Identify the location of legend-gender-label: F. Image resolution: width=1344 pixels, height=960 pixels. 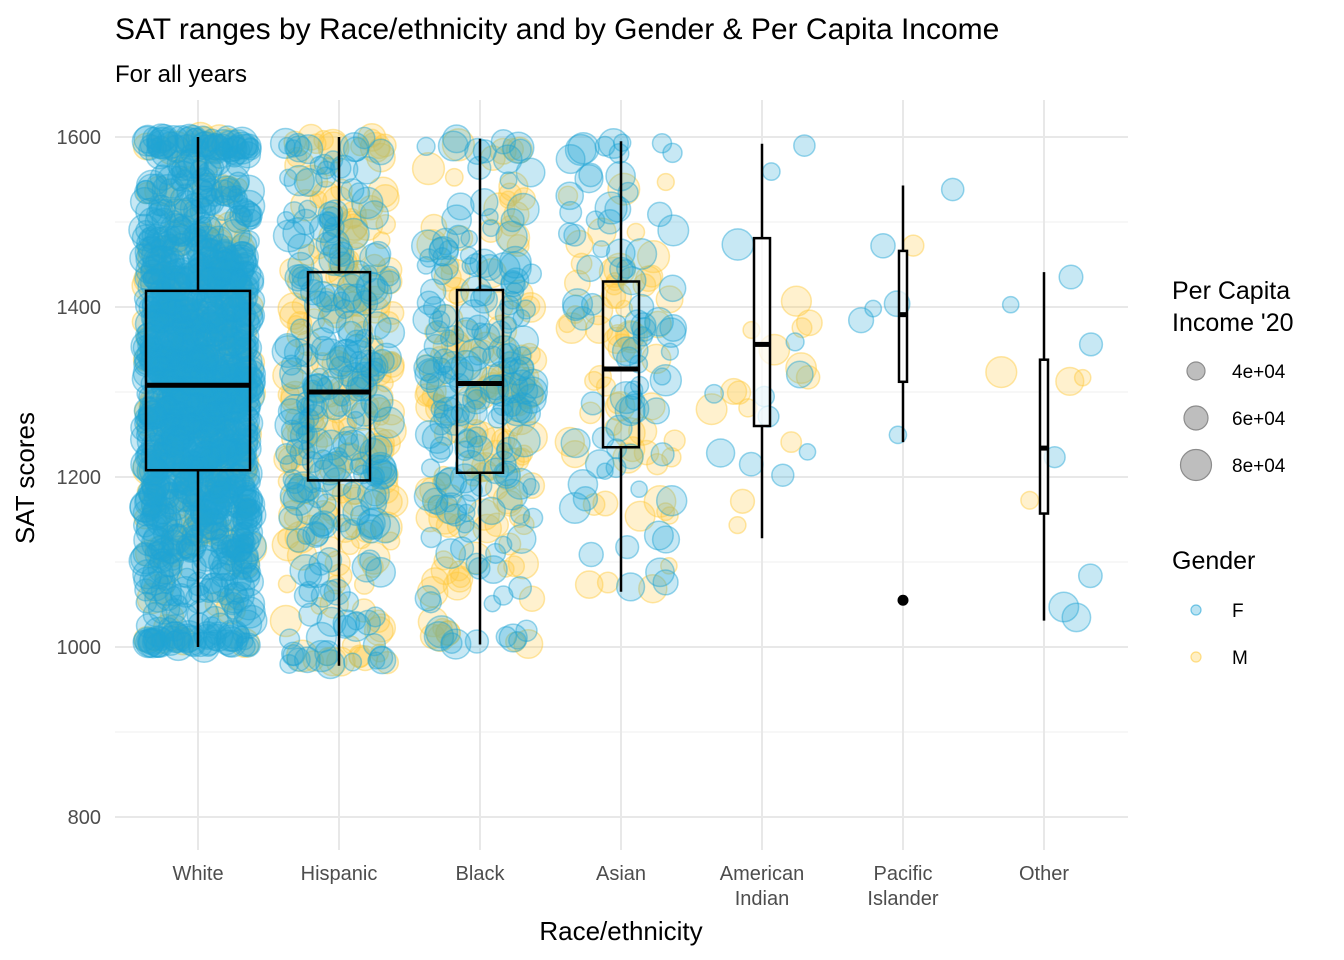
(1238, 611).